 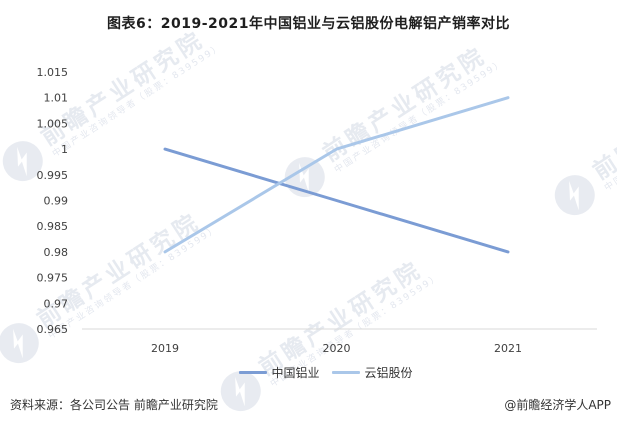 What do you see at coordinates (557, 405) in the screenshot?
I see `credit-note: @前瞻经济学人APP` at bounding box center [557, 405].